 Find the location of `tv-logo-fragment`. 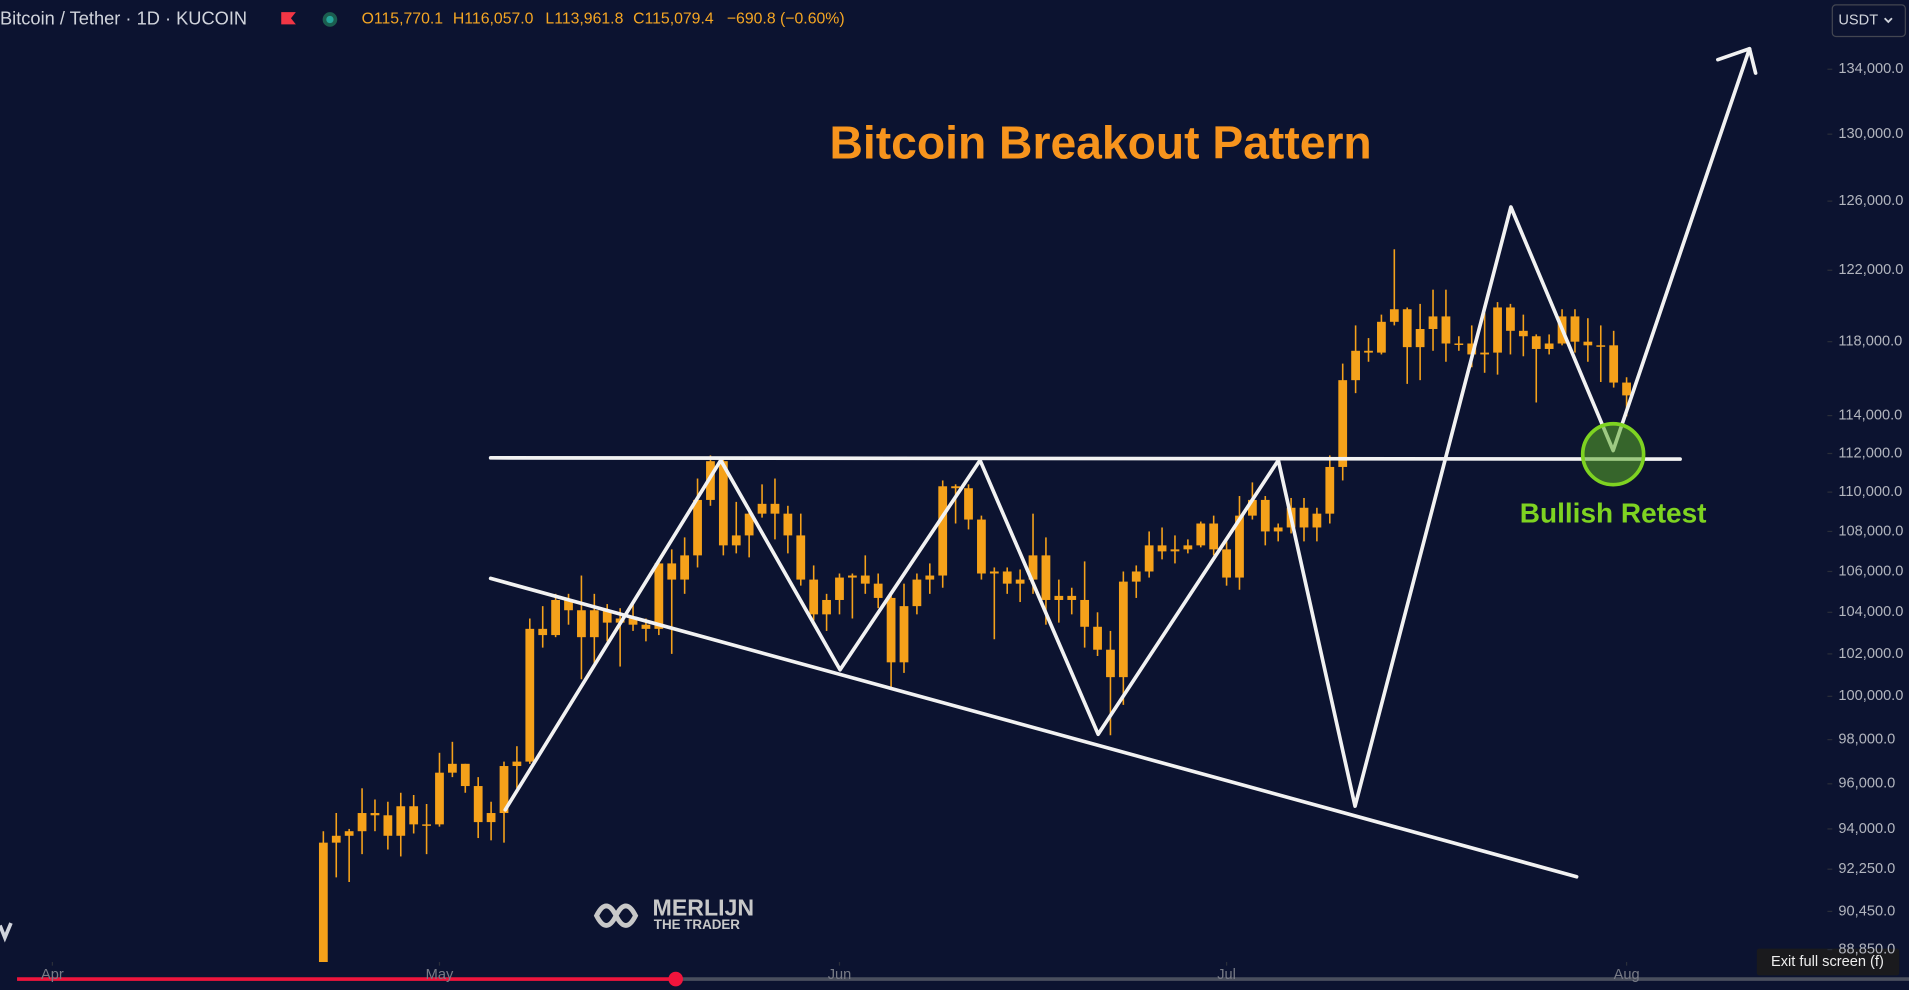

tv-logo-fragment is located at coordinates (6, 932).